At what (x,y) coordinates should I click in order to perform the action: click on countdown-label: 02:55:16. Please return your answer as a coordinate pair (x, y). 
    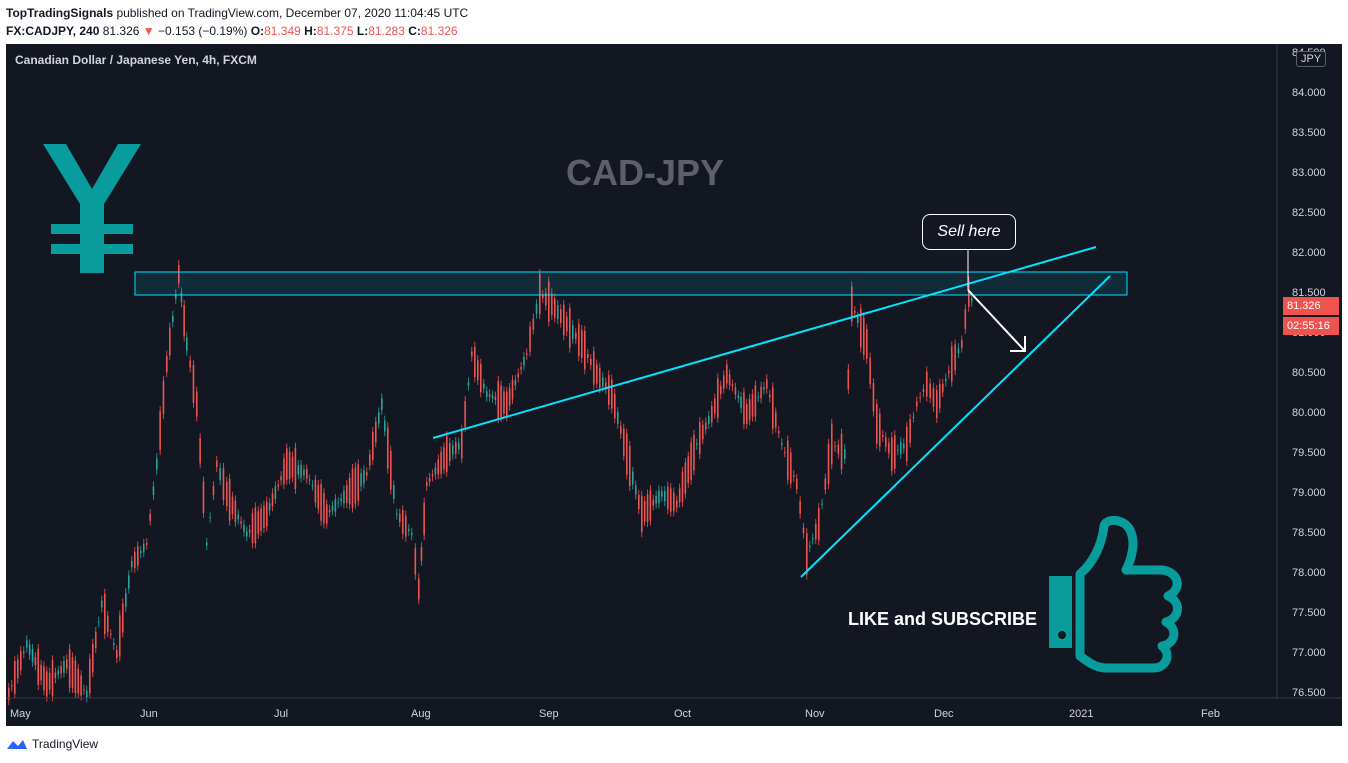
    Looking at the image, I should click on (1311, 326).